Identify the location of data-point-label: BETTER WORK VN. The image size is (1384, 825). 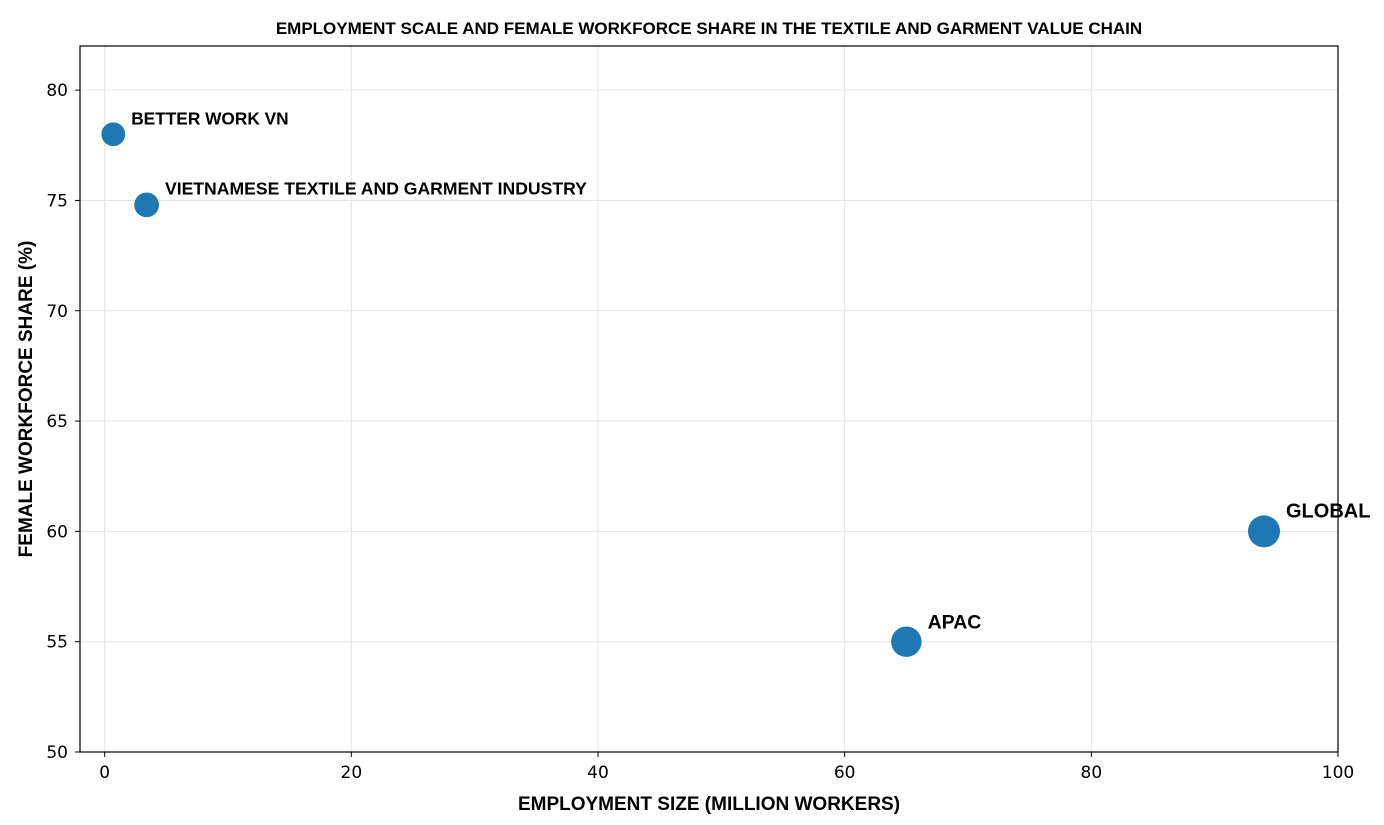
(209, 118).